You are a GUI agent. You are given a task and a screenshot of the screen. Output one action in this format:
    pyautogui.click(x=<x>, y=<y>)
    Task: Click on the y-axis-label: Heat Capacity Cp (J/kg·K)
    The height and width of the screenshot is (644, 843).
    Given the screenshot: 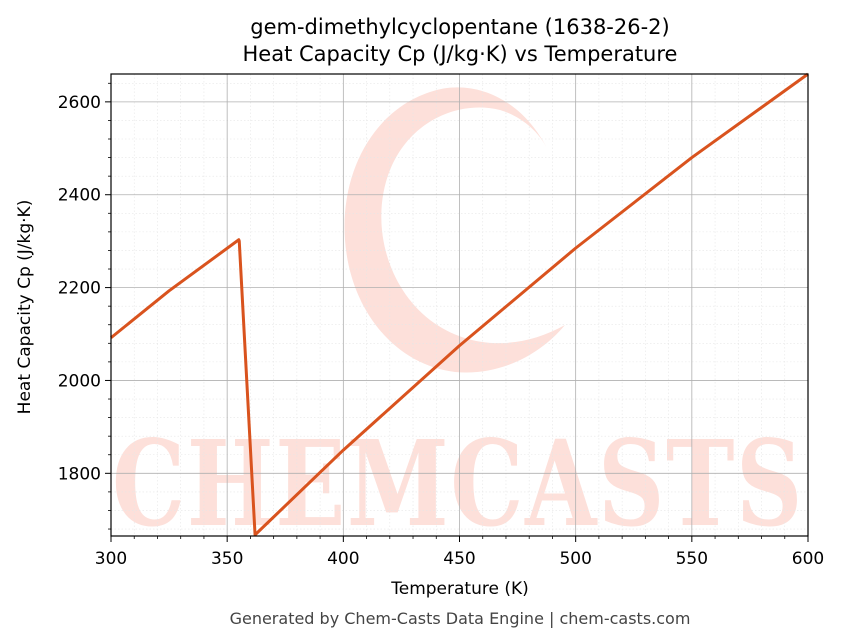 What is the action you would take?
    pyautogui.click(x=25, y=307)
    